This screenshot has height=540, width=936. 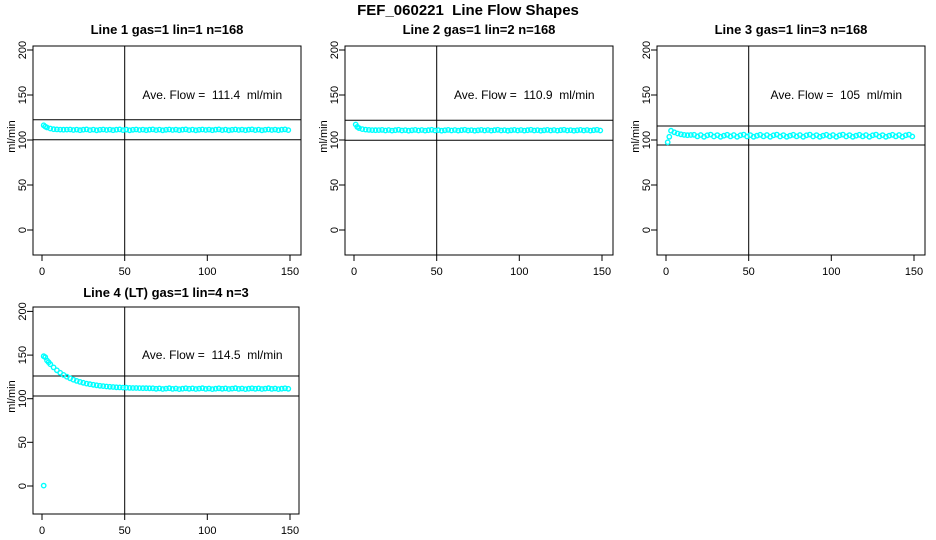 I want to click on subplot-title: Line 2 gas=1 lin=2 n=168, so click(x=479, y=29).